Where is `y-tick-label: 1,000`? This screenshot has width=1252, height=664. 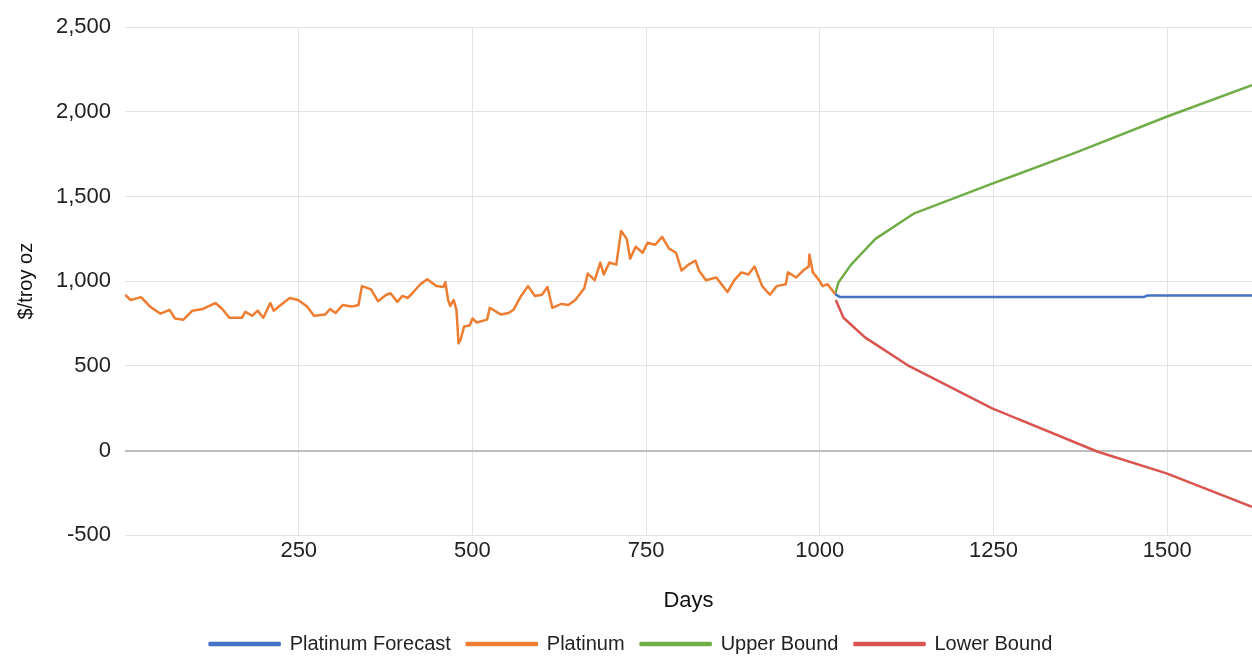 y-tick-label: 1,000 is located at coordinates (83, 280).